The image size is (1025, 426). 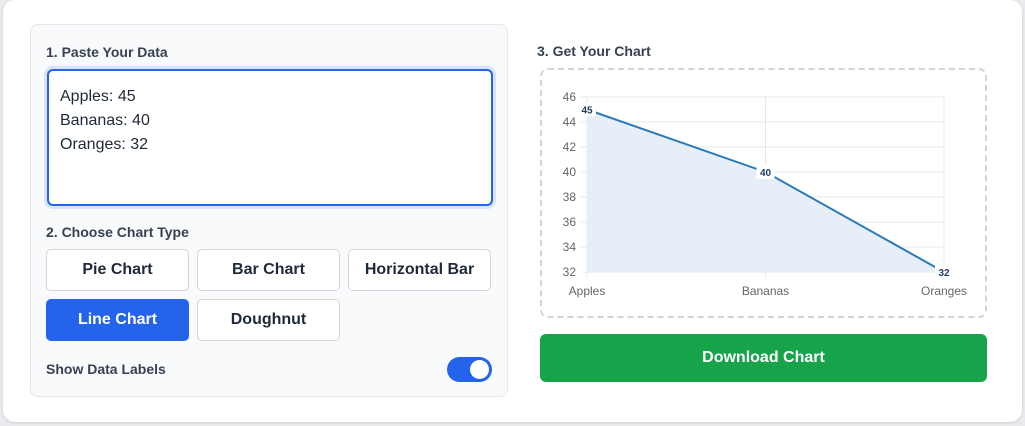 I want to click on y-tick-label: 40, so click(x=570, y=172).